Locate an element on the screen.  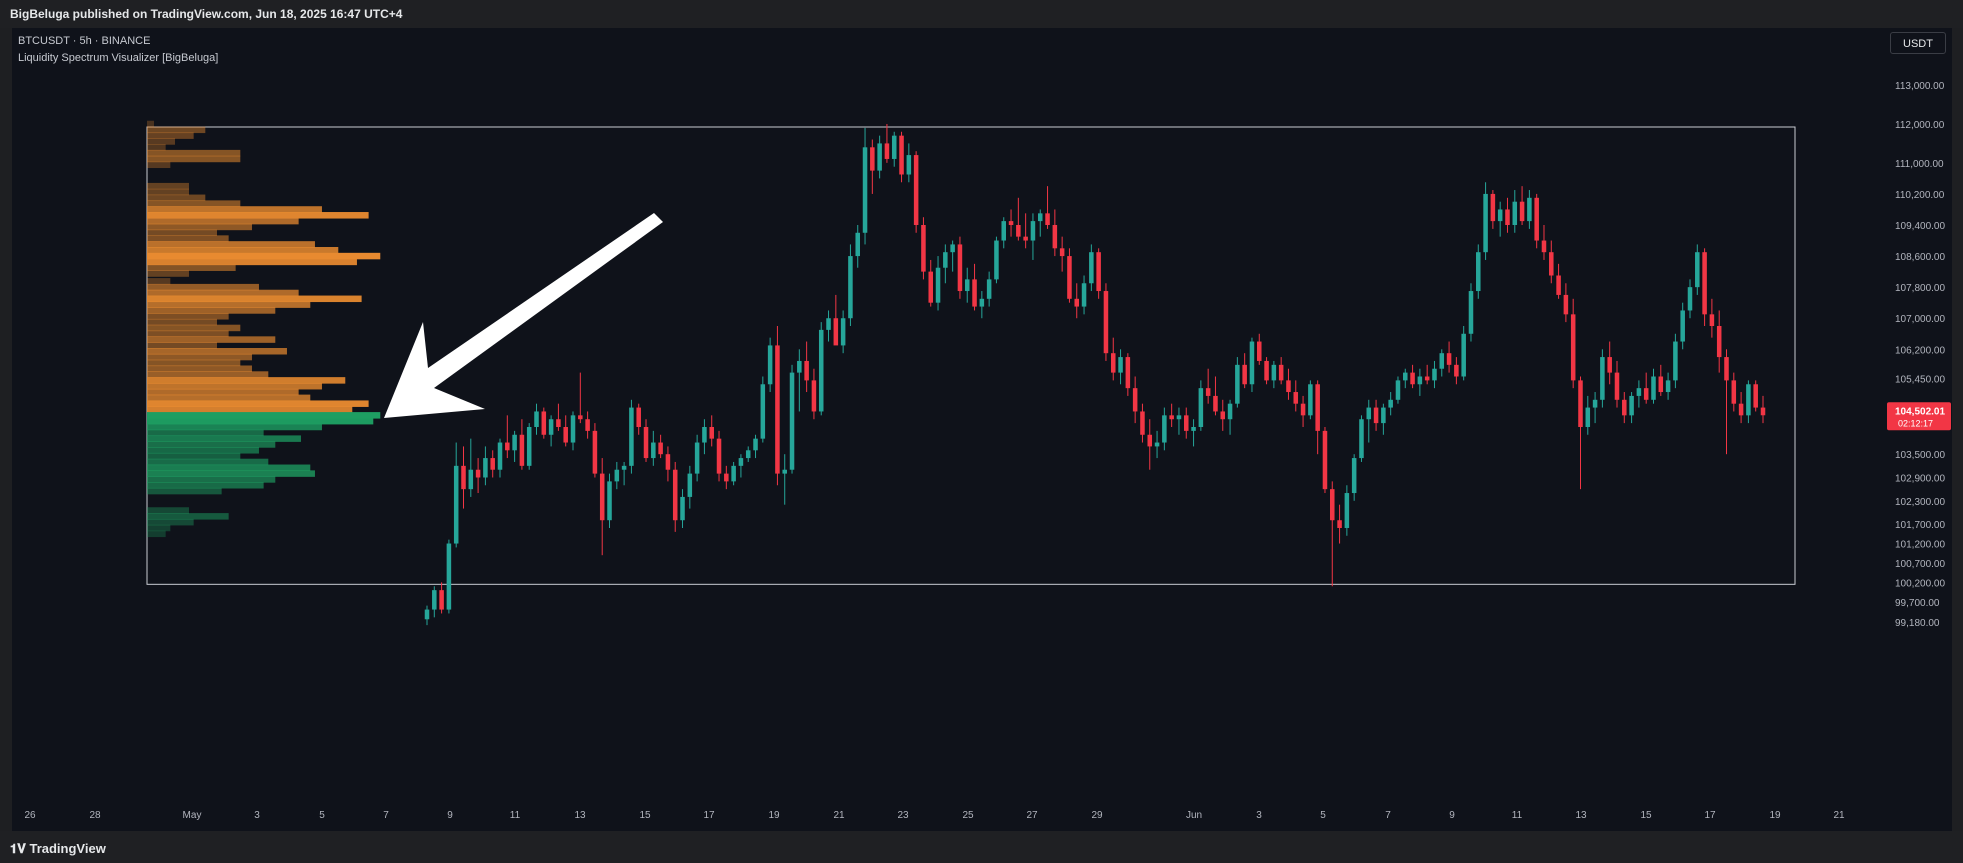
y-tick-label: 102,300.00 is located at coordinates (1920, 502).